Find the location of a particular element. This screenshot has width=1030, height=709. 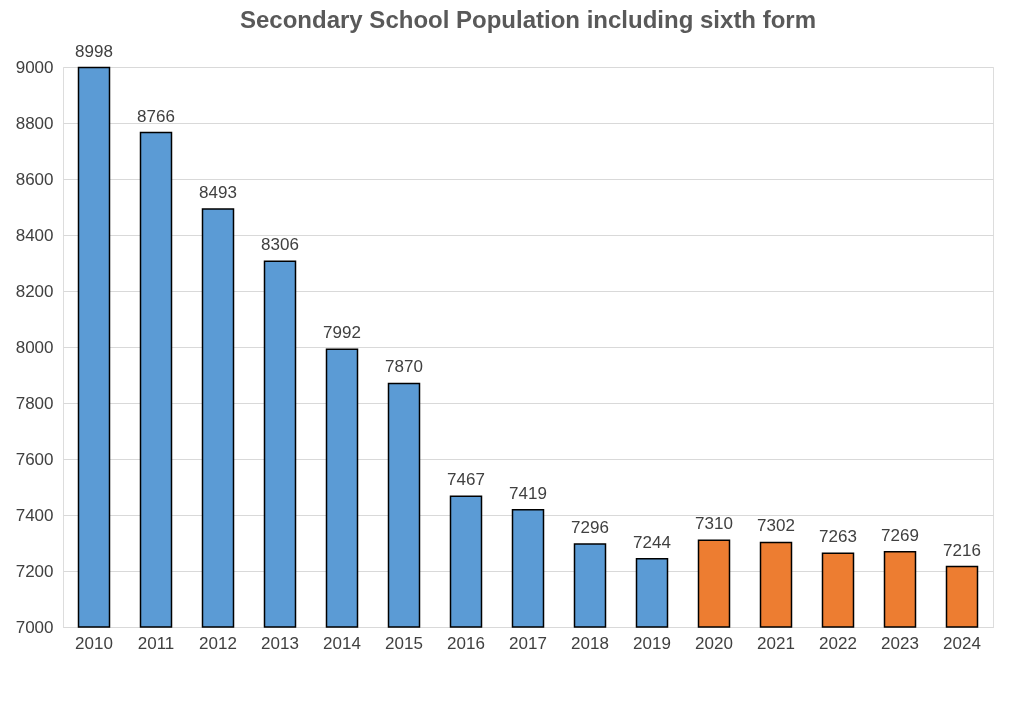

chart-title: Secondary School Population including sixth form is located at coordinates (528, 19).